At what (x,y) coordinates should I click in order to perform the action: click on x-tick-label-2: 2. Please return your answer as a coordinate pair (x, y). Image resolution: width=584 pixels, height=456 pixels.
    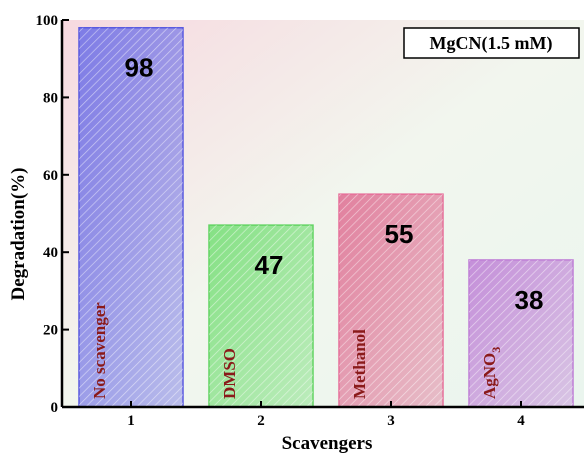
    Looking at the image, I should click on (261, 421).